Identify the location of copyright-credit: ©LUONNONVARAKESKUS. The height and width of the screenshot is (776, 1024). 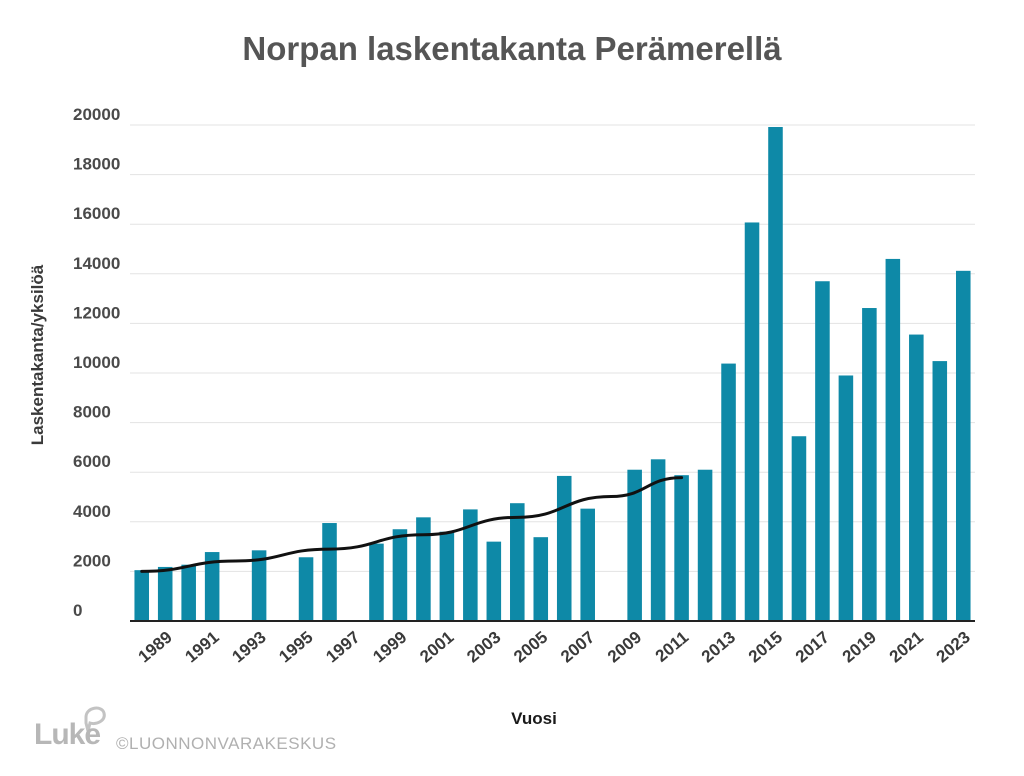
(226, 743).